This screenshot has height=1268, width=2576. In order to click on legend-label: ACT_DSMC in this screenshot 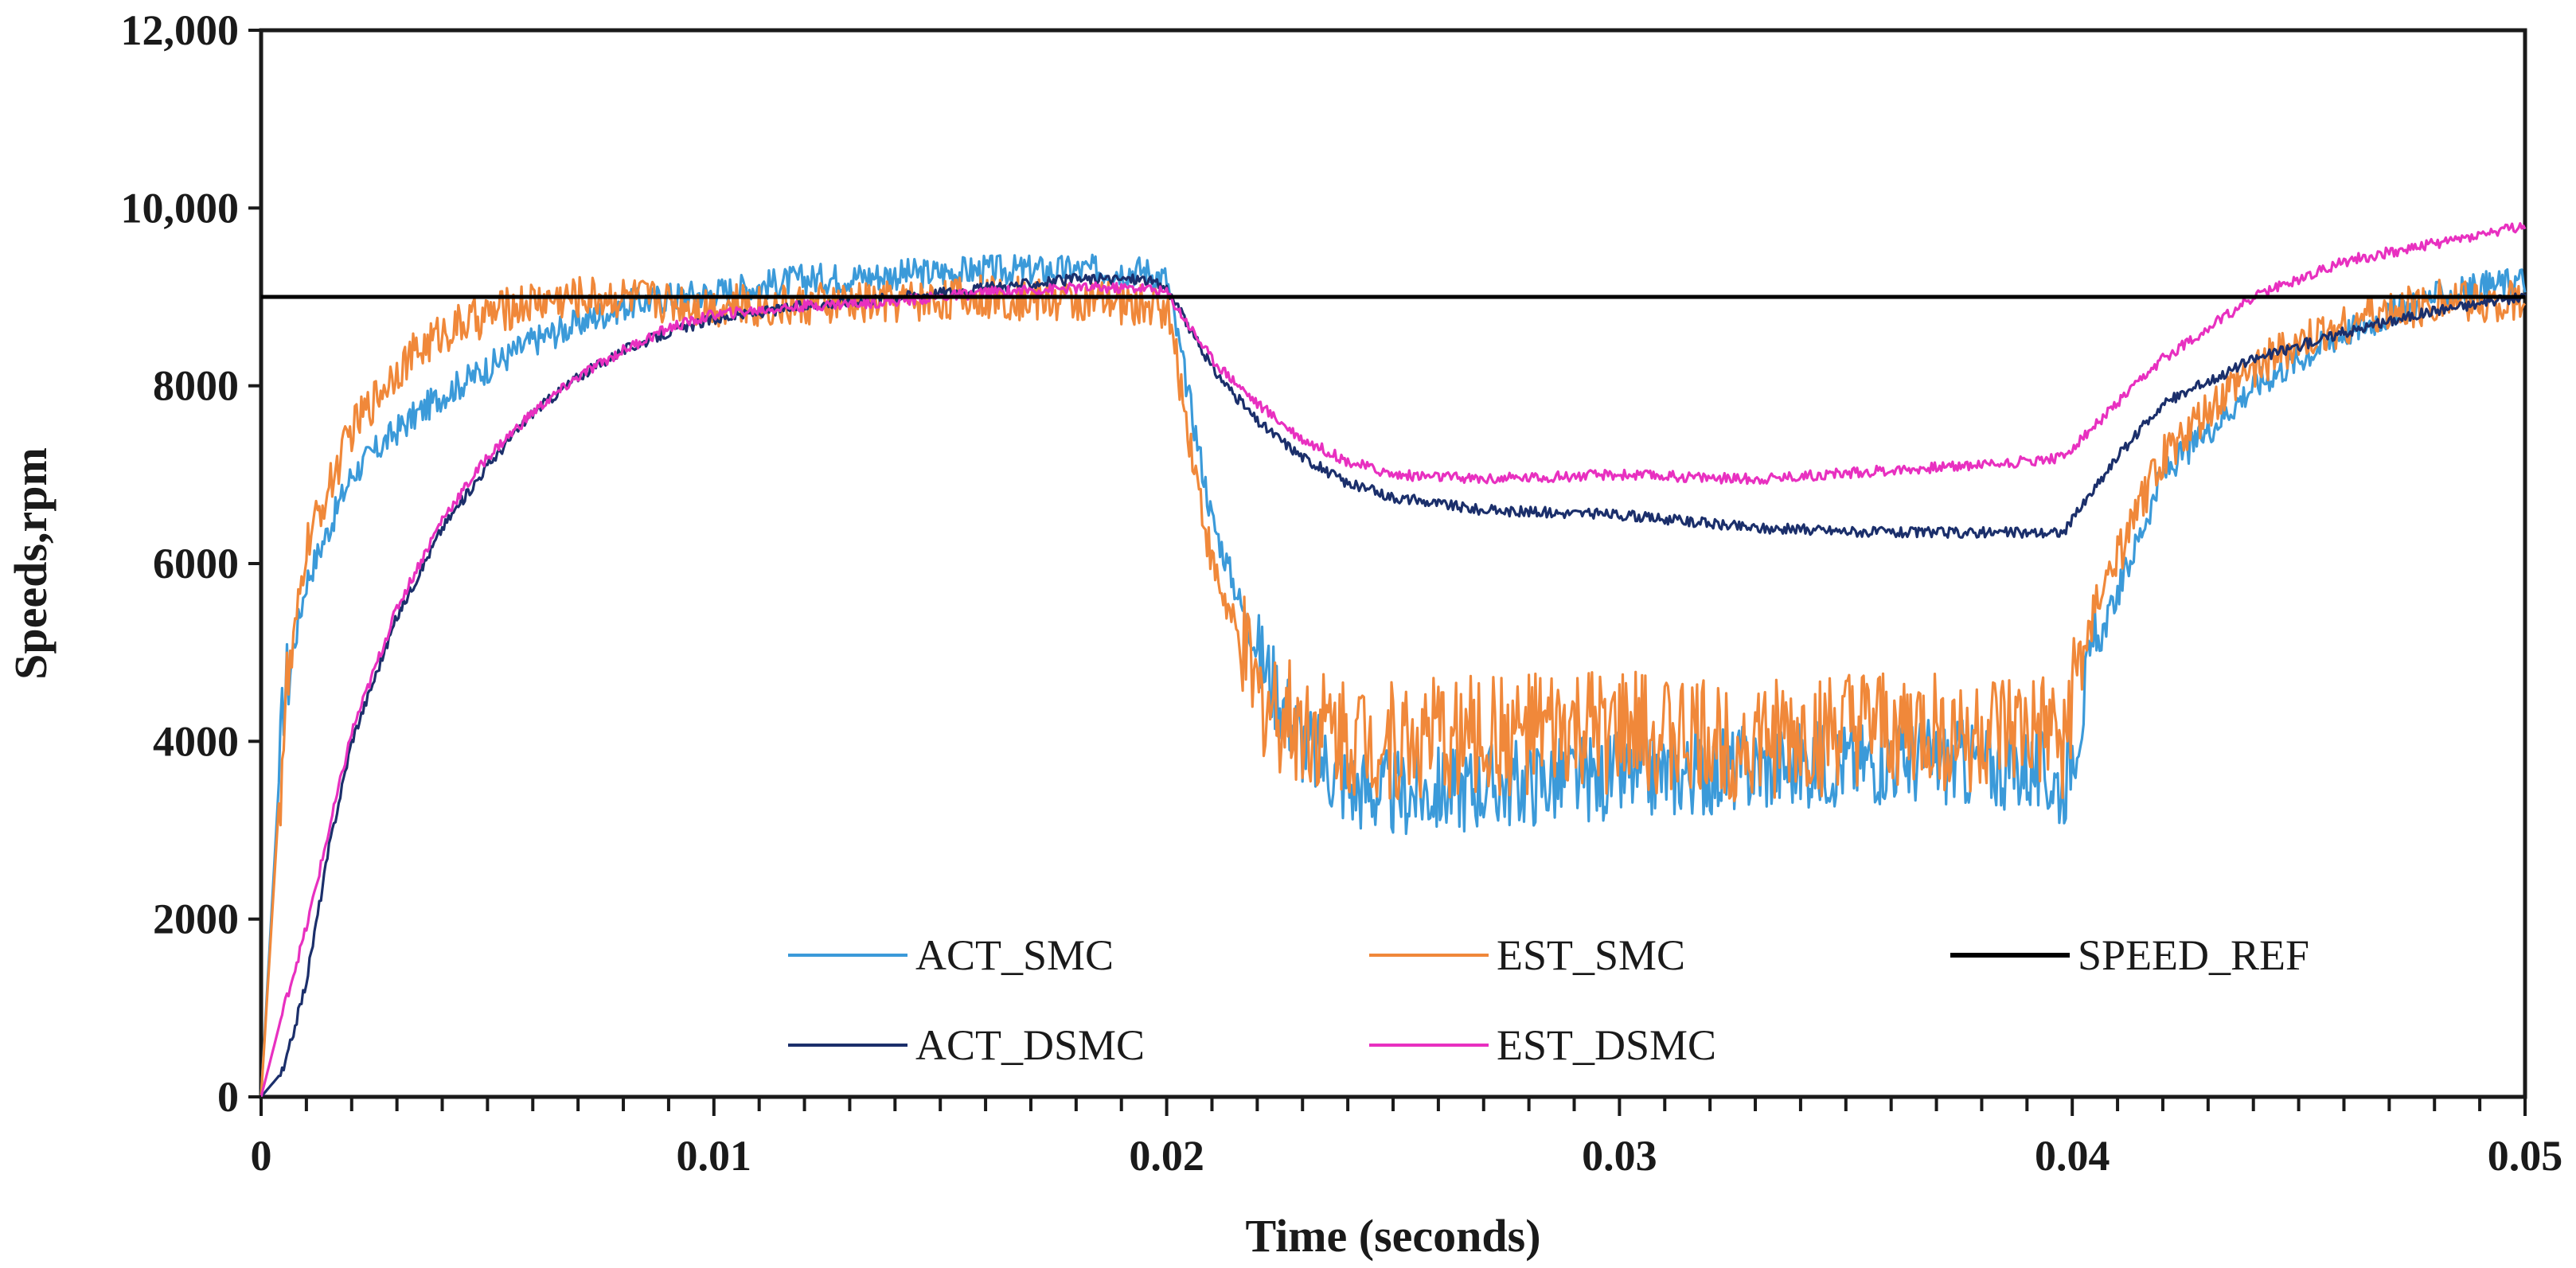, I will do `click(1030, 1045)`.